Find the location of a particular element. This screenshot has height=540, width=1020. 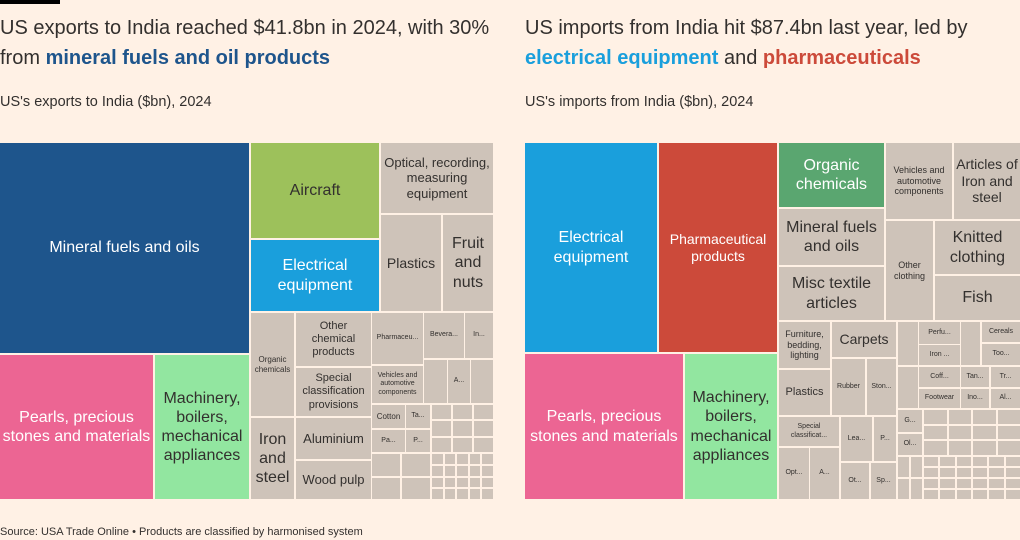

treemap-cell-label: Cereals is located at coordinates (1001, 331).